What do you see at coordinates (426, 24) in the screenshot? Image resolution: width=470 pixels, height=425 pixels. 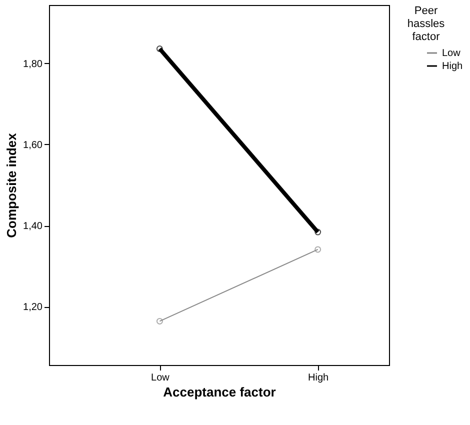 I see `legend-title: Peer hassles factor` at bounding box center [426, 24].